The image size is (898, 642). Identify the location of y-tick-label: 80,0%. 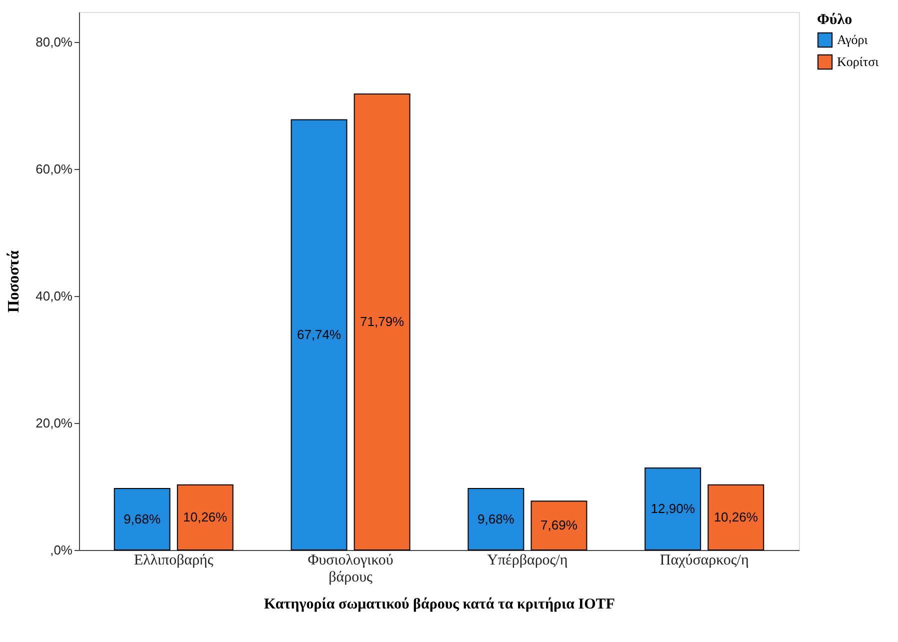
(54, 42).